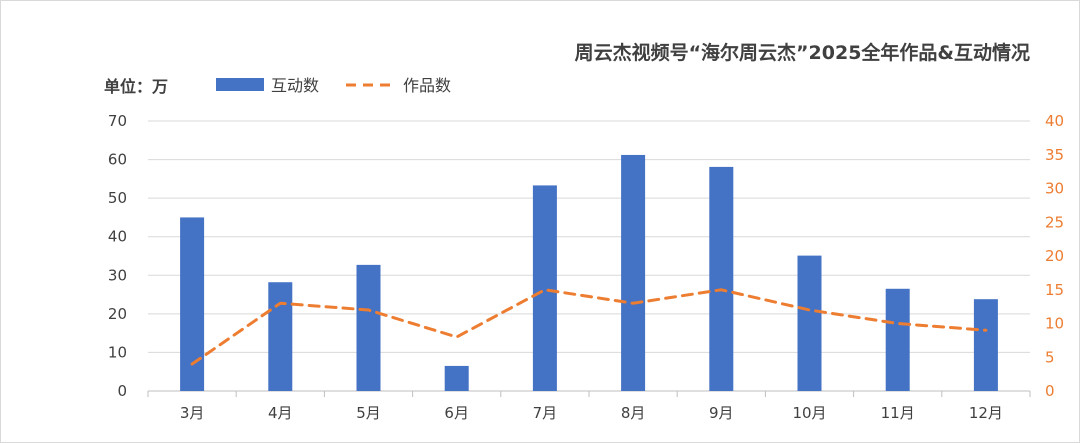 Image resolution: width=1080 pixels, height=443 pixels. What do you see at coordinates (1054, 324) in the screenshot?
I see `right-tick-label: 10` at bounding box center [1054, 324].